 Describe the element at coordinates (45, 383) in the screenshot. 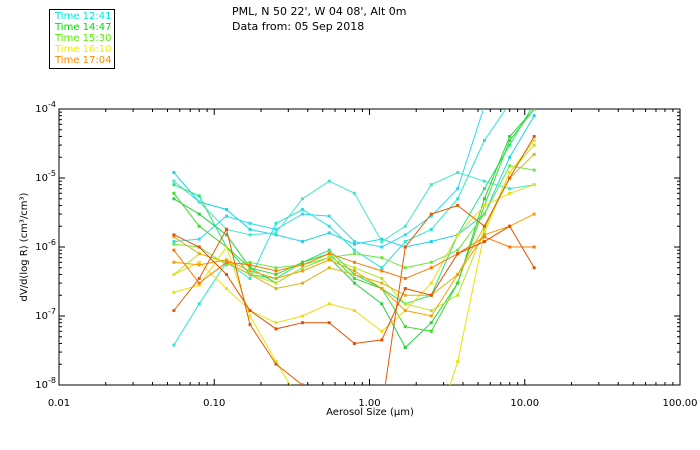

I see `y-tick-label: 10⁻⁸` at that location.